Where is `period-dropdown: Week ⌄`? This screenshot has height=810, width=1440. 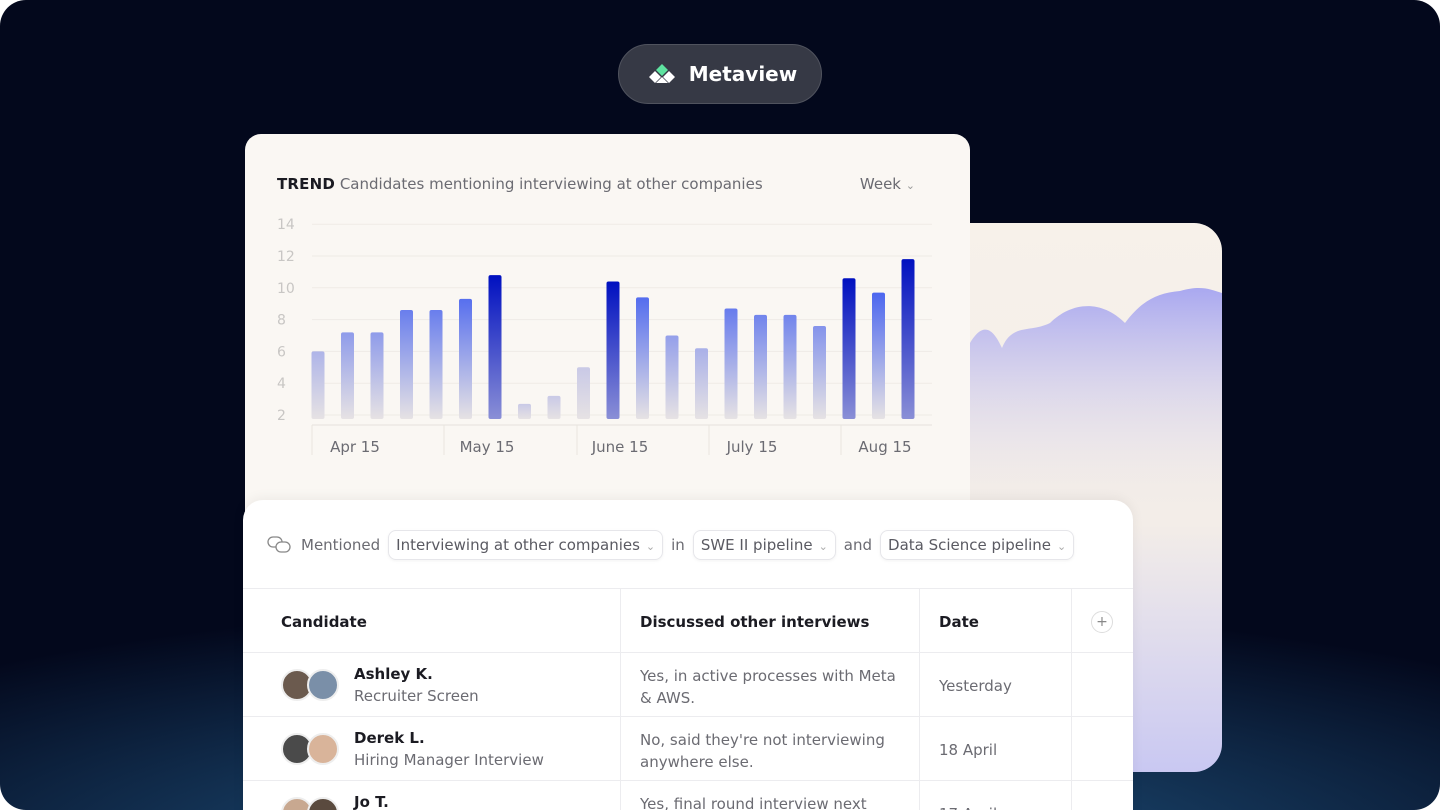 period-dropdown: Week ⌄ is located at coordinates (887, 184).